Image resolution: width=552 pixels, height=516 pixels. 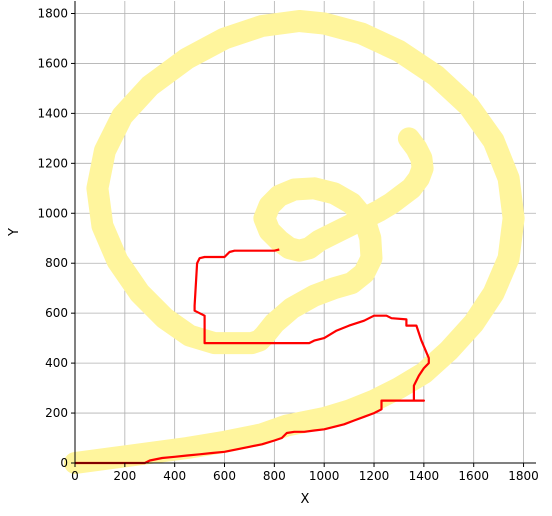 I want to click on x-tick-label-2: 400, so click(x=174, y=476).